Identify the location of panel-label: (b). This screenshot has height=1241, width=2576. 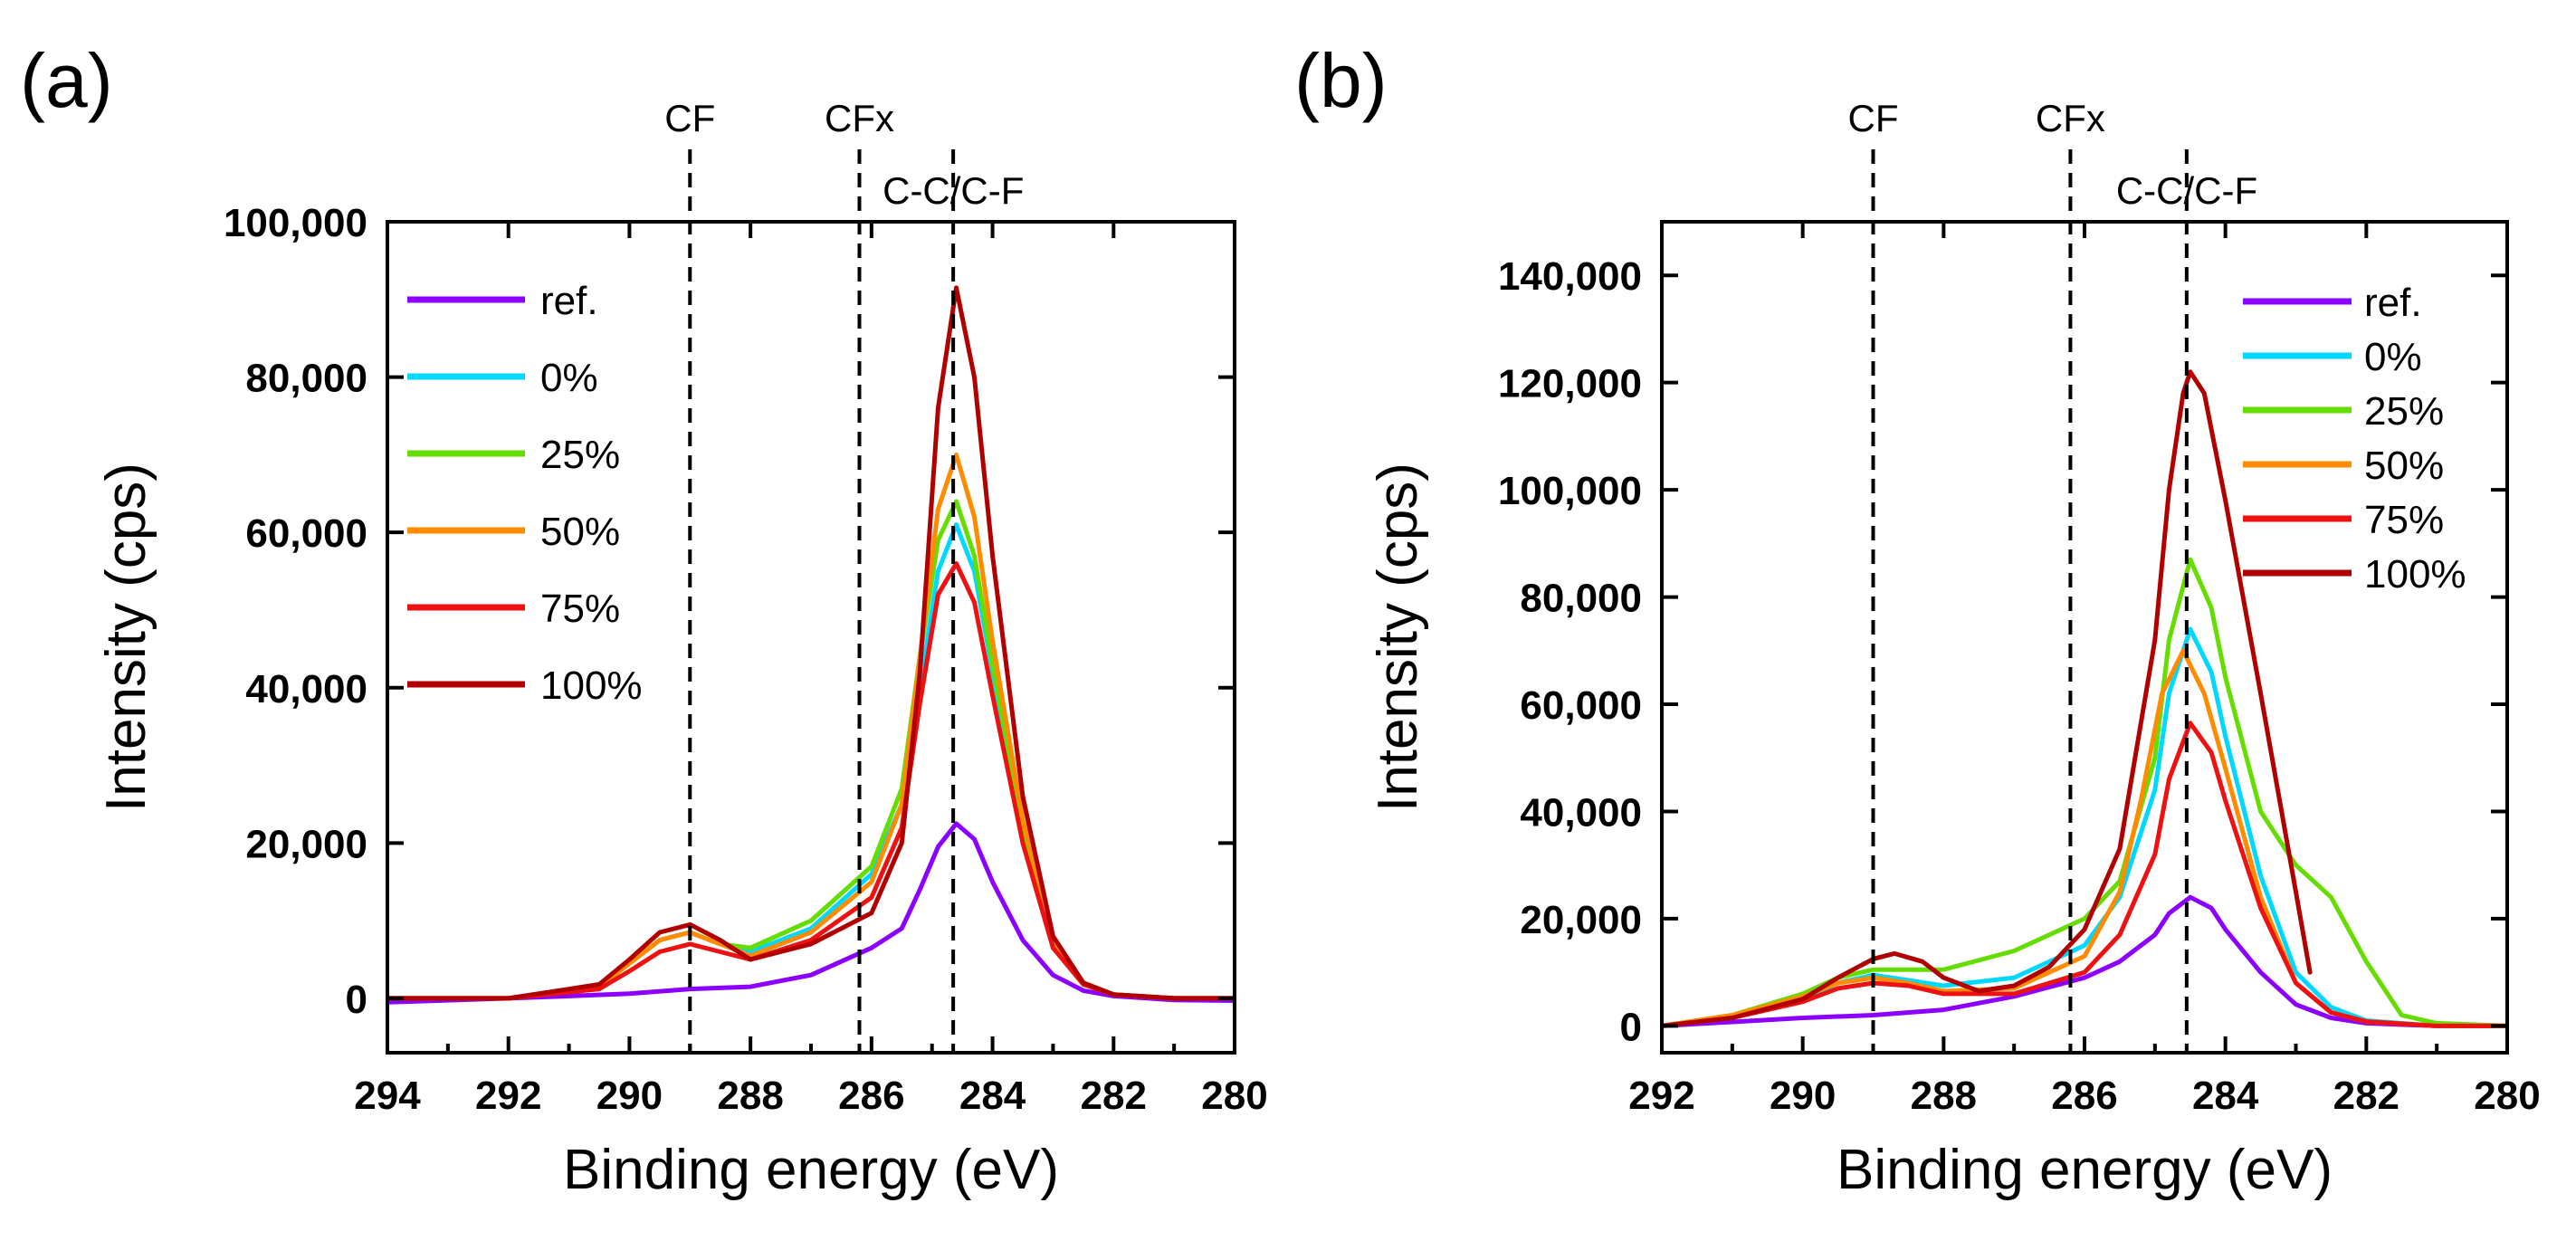
(1341, 80).